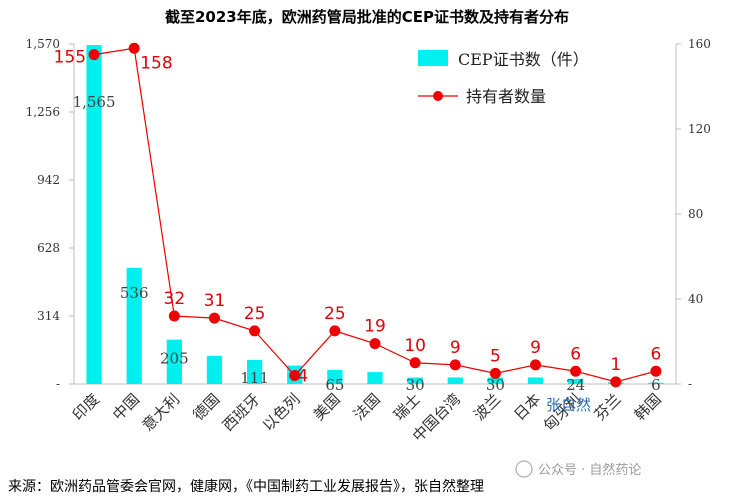 The height and width of the screenshot is (501, 735). I want to click on right-axis-tick-label: -, so click(690, 384).